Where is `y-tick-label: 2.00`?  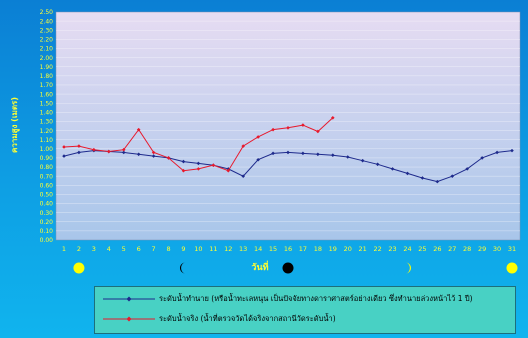
y-tick-label: 2.00 is located at coordinates (47, 58).